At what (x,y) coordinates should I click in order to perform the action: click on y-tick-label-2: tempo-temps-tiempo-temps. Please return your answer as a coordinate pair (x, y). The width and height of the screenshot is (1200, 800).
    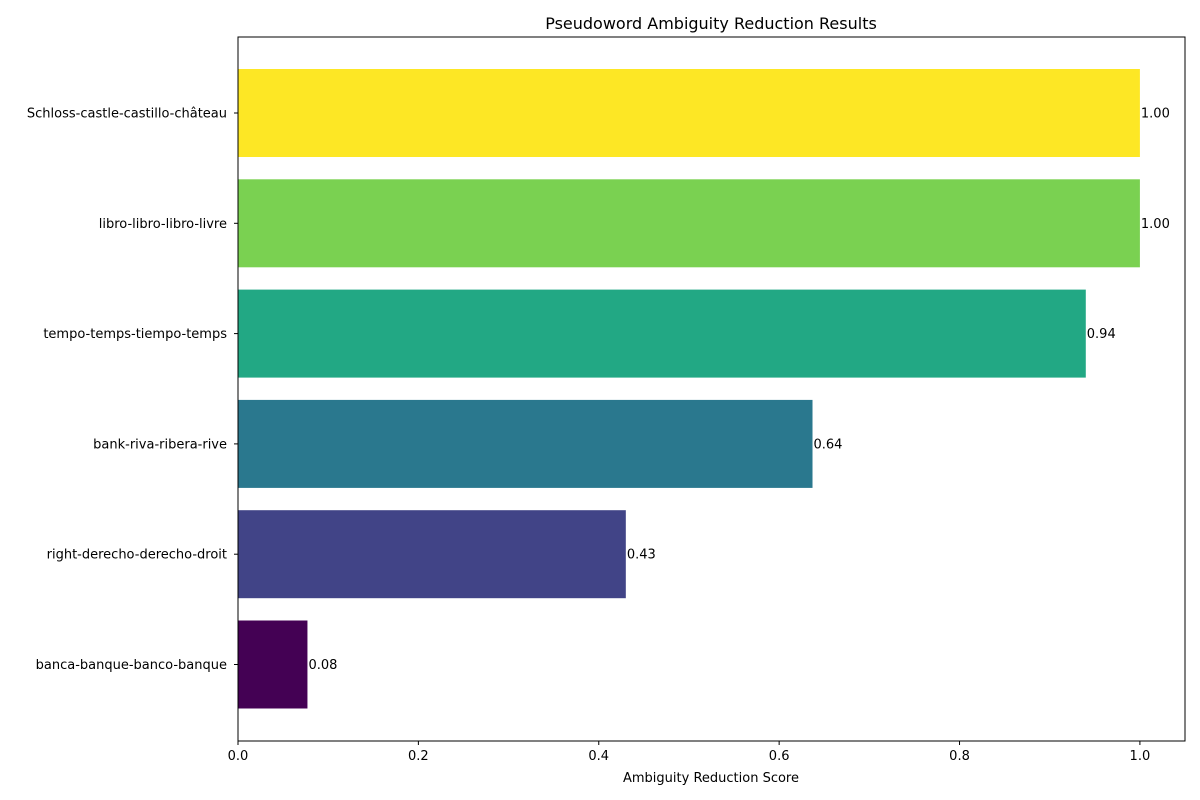
    Looking at the image, I should click on (135, 334).